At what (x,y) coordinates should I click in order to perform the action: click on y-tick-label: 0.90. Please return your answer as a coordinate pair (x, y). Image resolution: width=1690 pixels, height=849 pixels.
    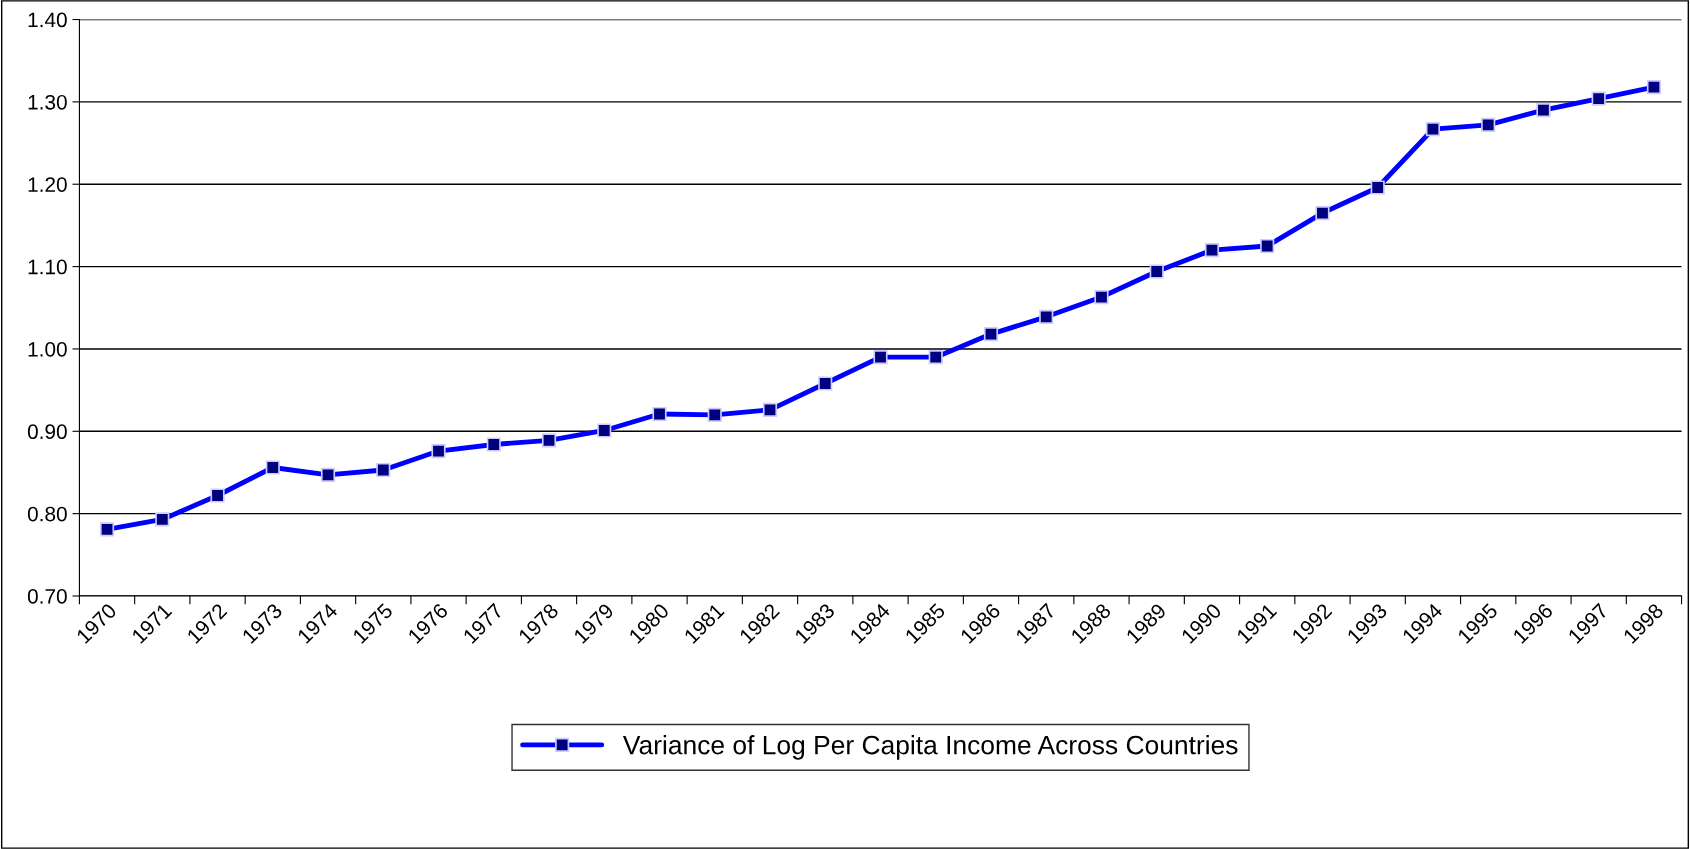
    Looking at the image, I should click on (47, 432).